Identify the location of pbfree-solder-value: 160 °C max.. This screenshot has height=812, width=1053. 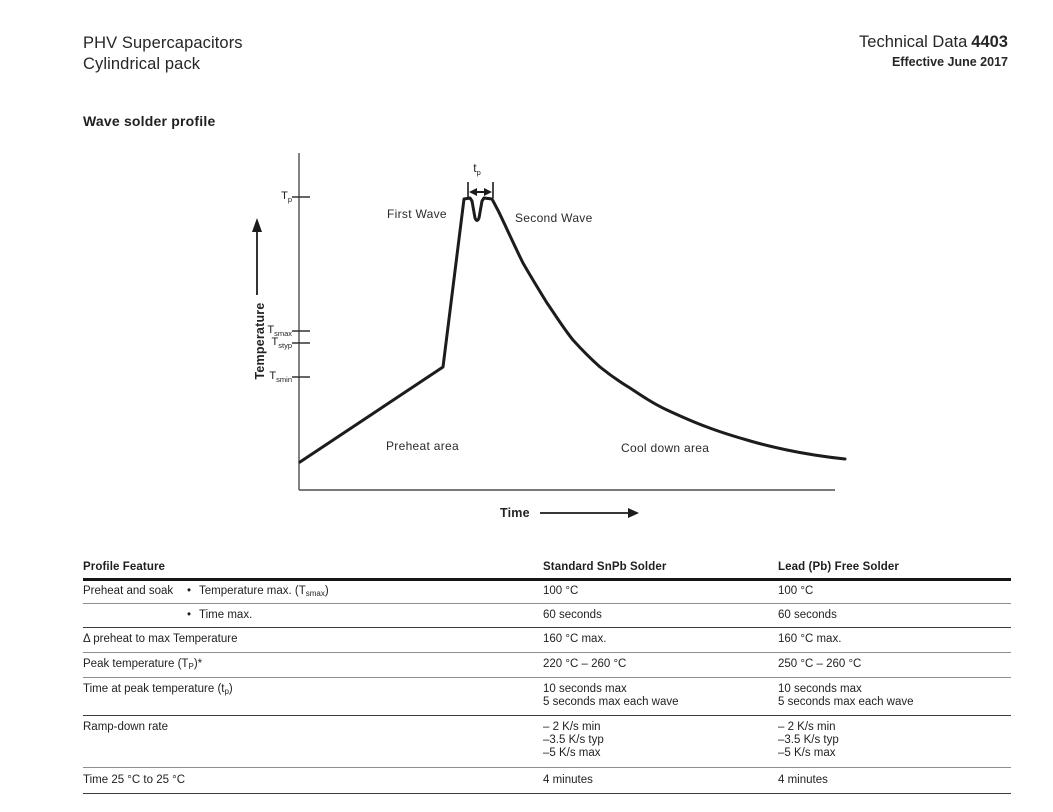
(810, 639).